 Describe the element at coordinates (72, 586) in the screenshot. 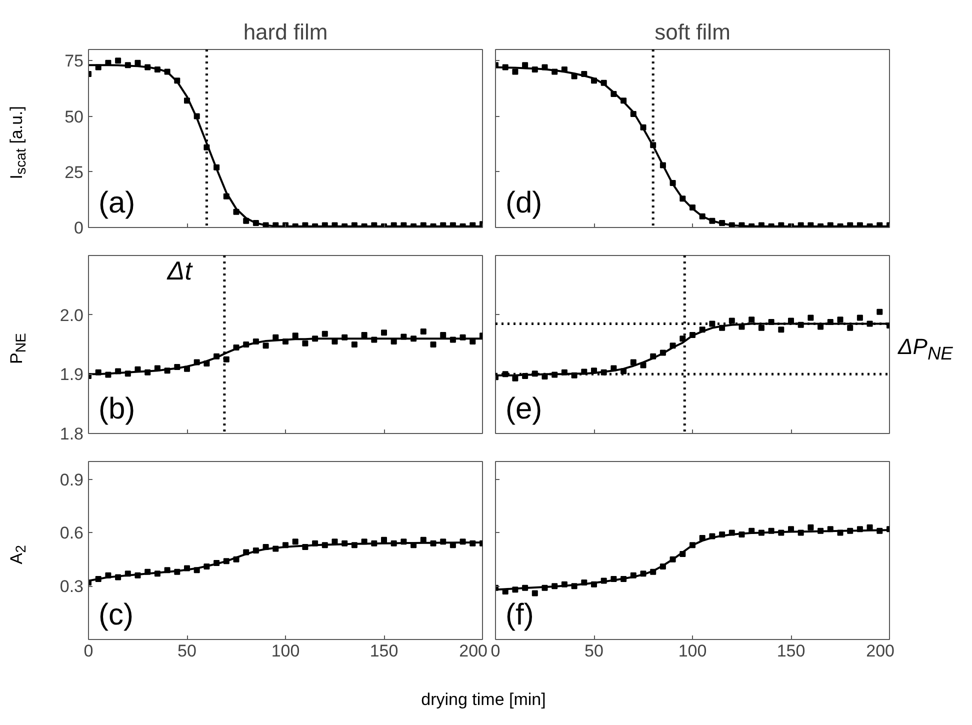

I see `y-tick-label: 0.3` at that location.